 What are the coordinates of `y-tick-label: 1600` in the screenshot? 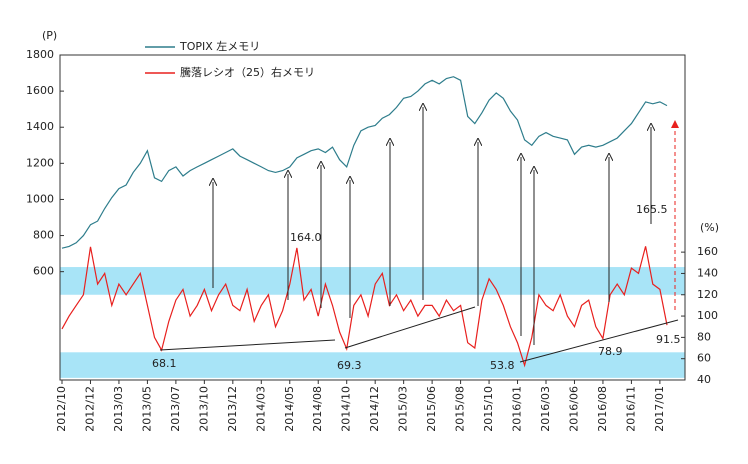 It's located at (40, 90).